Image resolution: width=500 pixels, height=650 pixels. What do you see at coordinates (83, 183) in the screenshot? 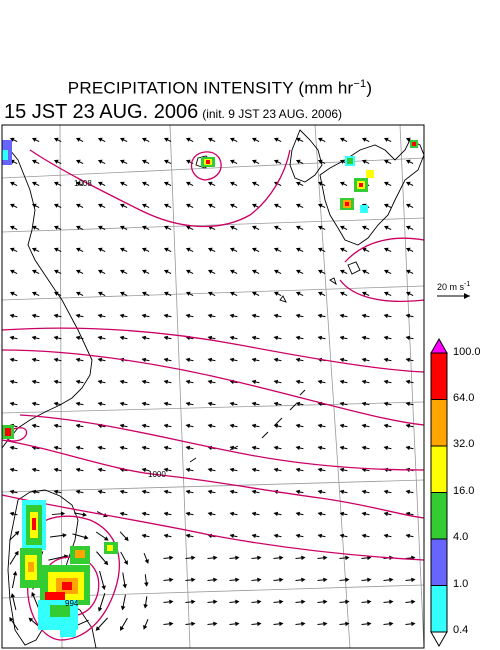
I see `contour-label-1008: 1008` at bounding box center [83, 183].